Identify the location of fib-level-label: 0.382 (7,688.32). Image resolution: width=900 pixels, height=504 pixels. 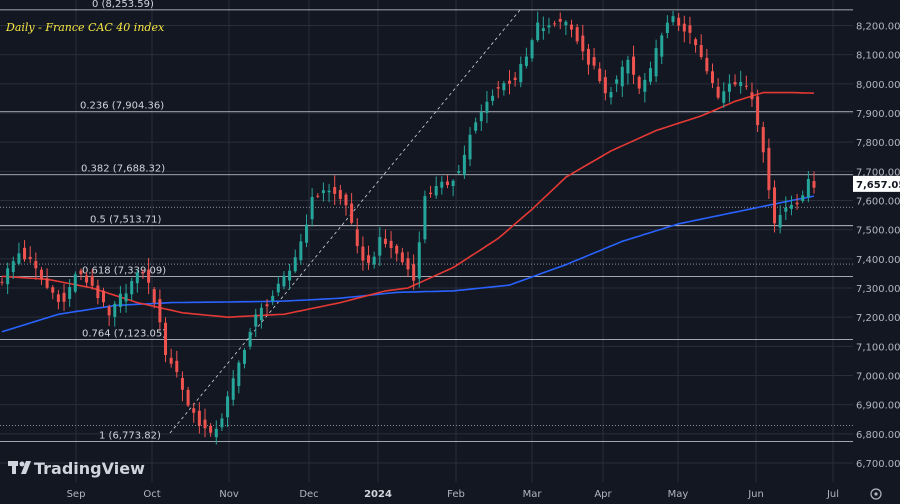
(123, 169).